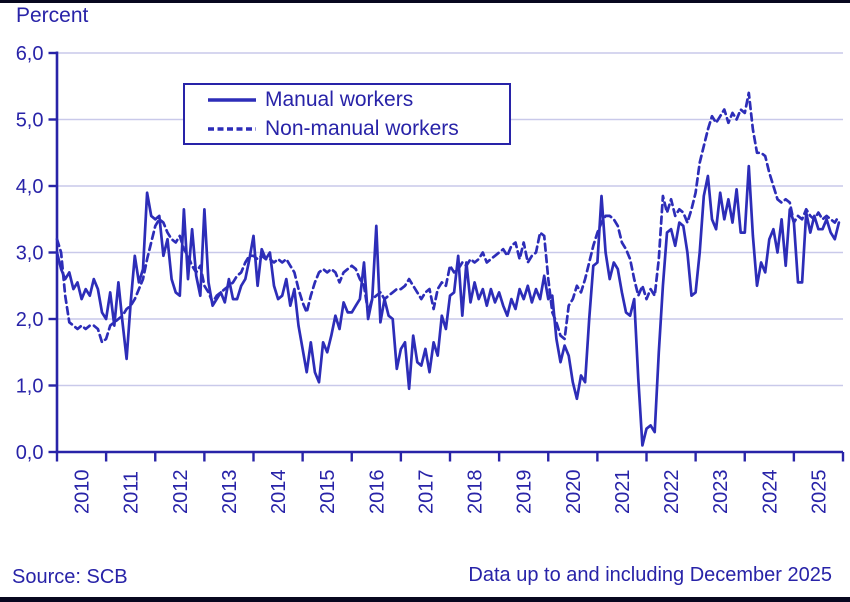 The width and height of the screenshot is (850, 602). Describe the element at coordinates (425, 1) in the screenshot. I see `top-edge-bar` at that location.